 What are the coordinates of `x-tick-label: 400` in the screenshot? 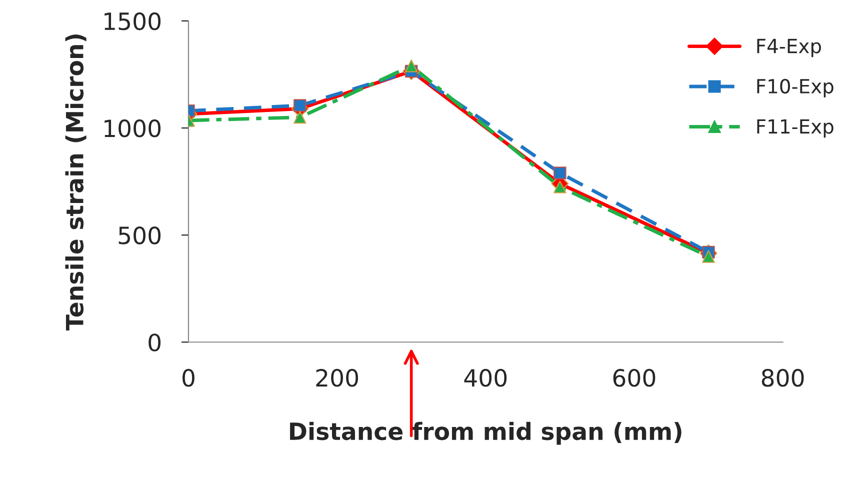 It's located at (485, 377).